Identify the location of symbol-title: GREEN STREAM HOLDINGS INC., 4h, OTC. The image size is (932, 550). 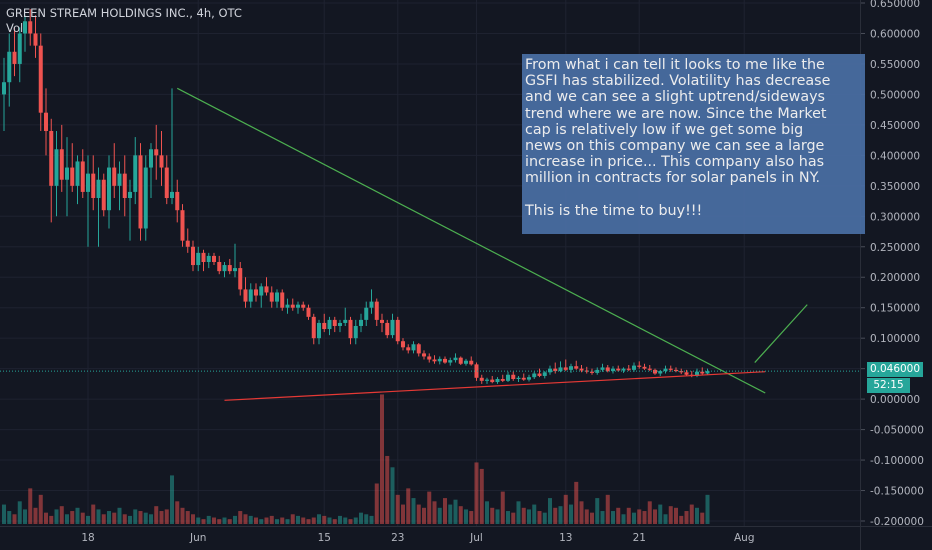
(124, 13).